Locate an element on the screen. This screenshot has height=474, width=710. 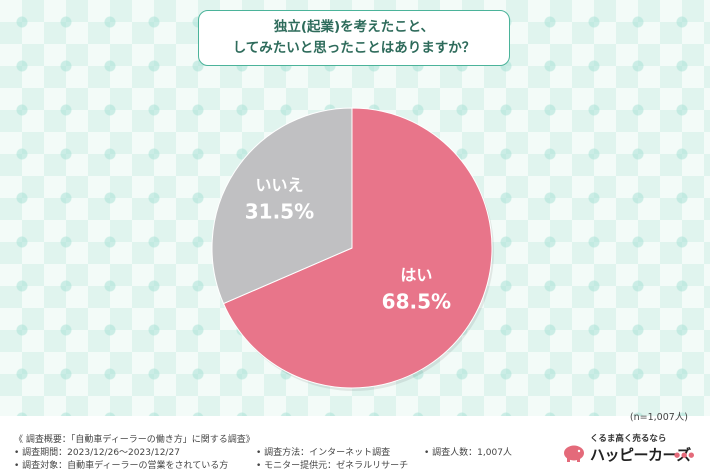
survey-target: • 調査対象：自動車ディーラーの営業をされている方 is located at coordinates (121, 466).